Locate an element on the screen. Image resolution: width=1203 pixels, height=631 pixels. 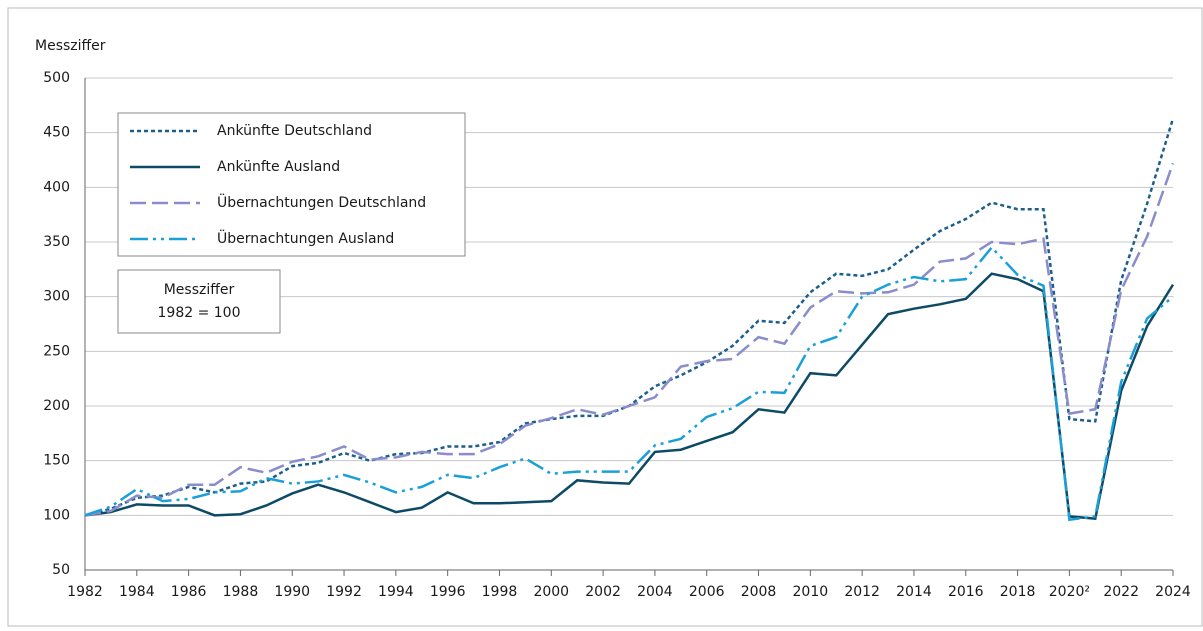
x-tick-label: 2016 is located at coordinates (966, 592).